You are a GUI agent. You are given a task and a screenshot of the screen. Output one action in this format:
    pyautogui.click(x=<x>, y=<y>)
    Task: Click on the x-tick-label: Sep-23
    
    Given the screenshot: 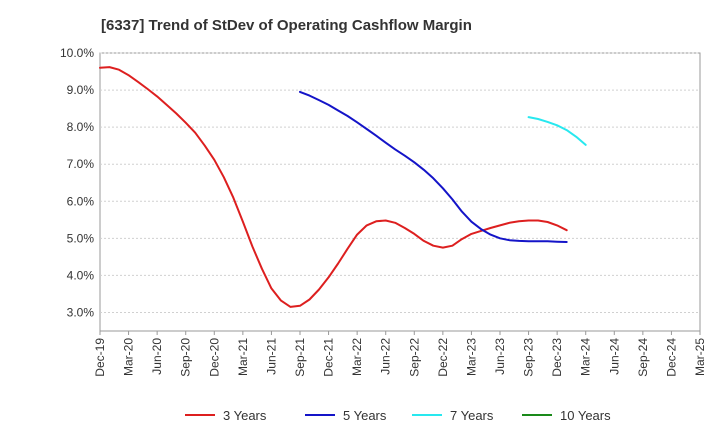 What is the action you would take?
    pyautogui.click(x=529, y=357)
    